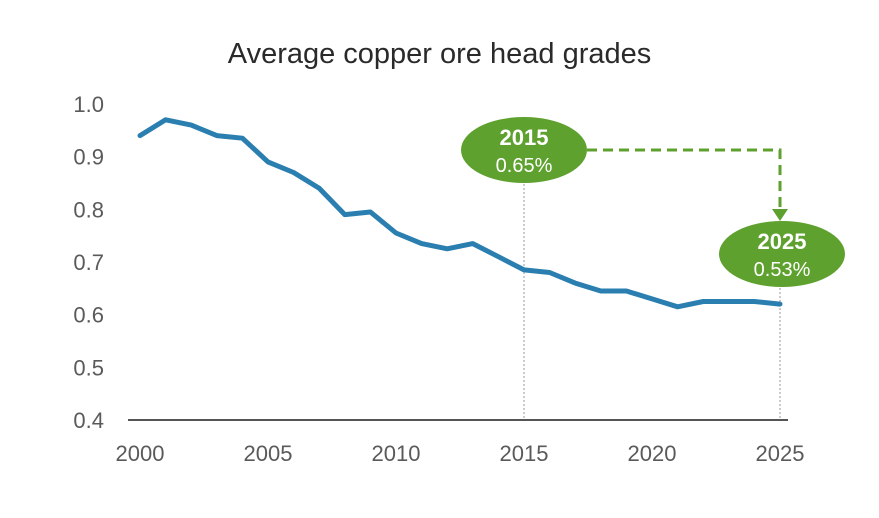  Describe the element at coordinates (782, 270) in the screenshot. I see `annotation-value: 0.53%` at that location.